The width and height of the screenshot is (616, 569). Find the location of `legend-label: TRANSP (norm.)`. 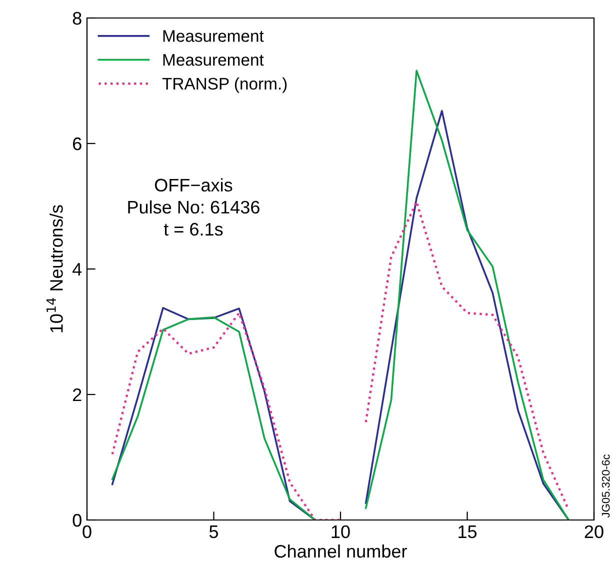

legend-label: TRANSP (norm.) is located at coordinates (224, 85).